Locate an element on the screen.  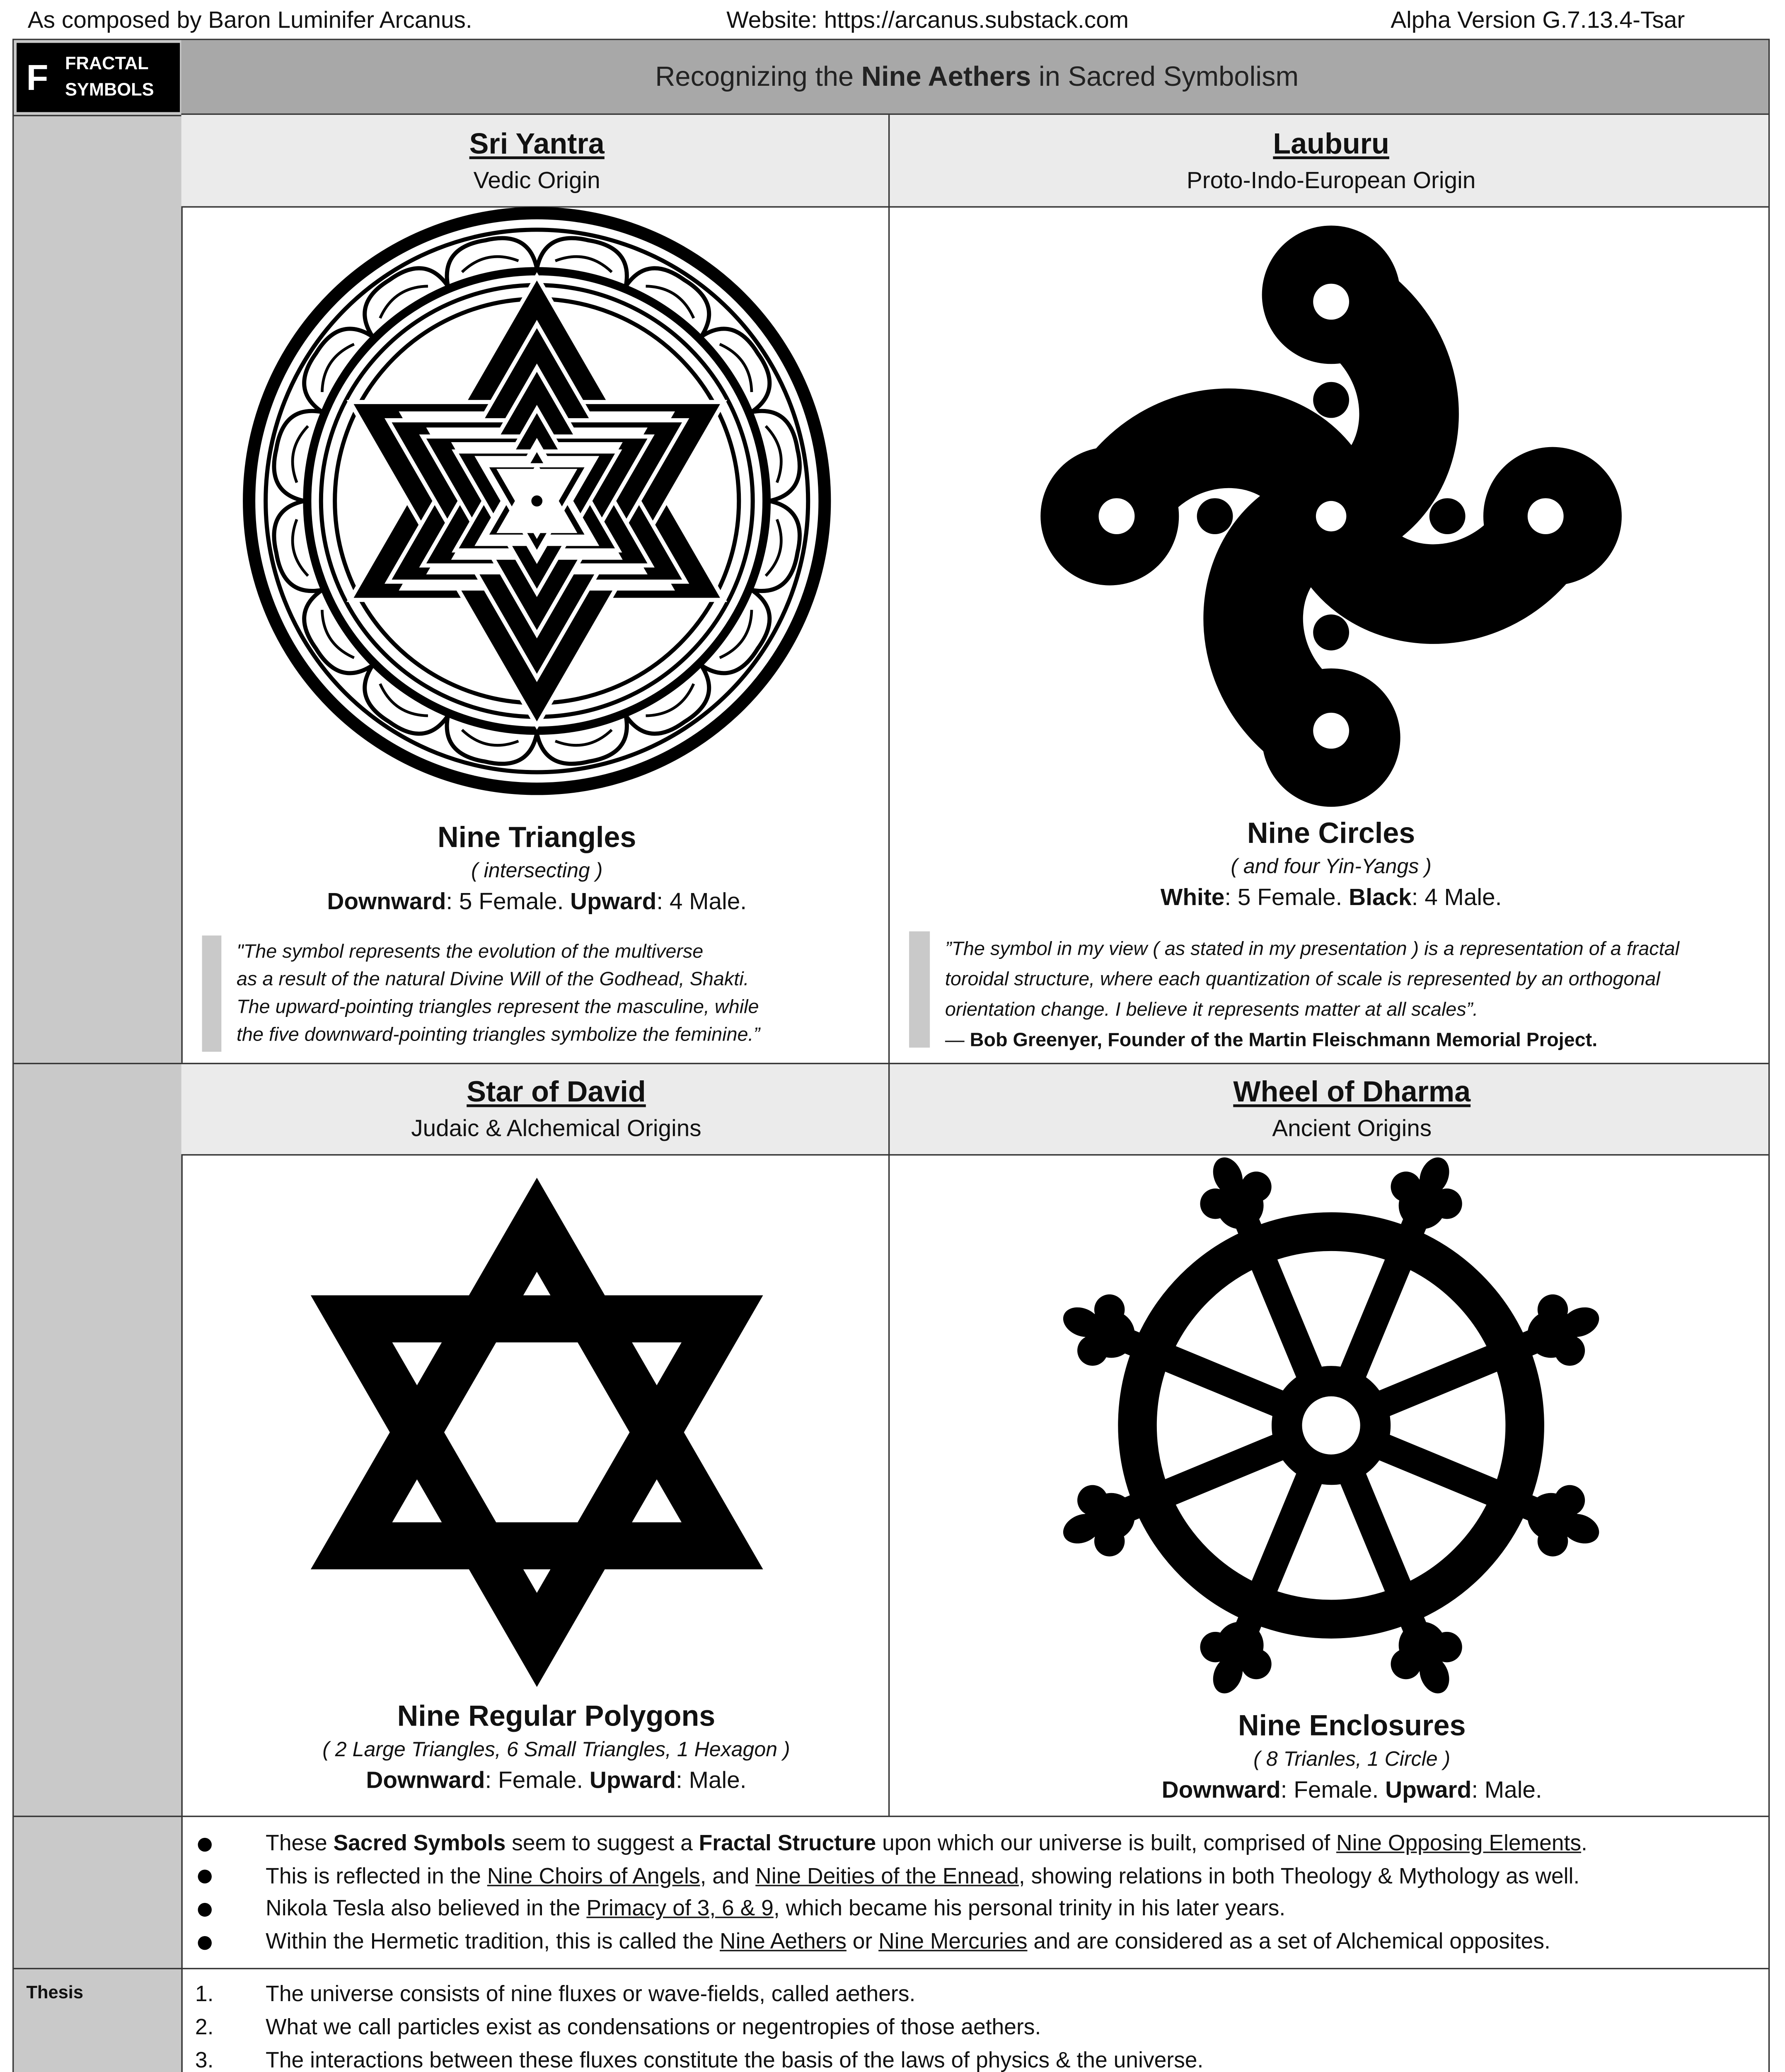
text-run: This is reflected in the is located at coordinates (376, 1877).